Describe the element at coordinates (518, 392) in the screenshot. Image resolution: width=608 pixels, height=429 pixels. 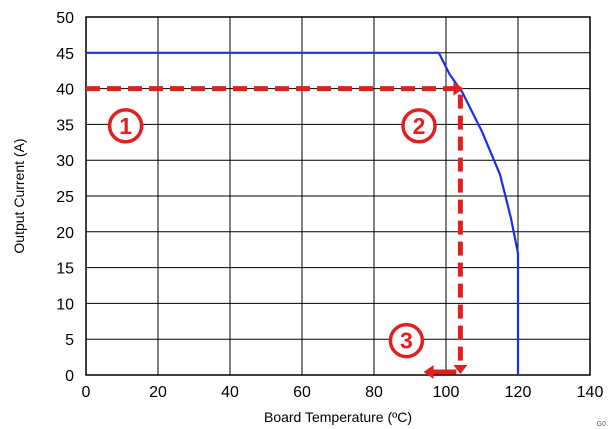
I see `x-tick-label: 120` at that location.